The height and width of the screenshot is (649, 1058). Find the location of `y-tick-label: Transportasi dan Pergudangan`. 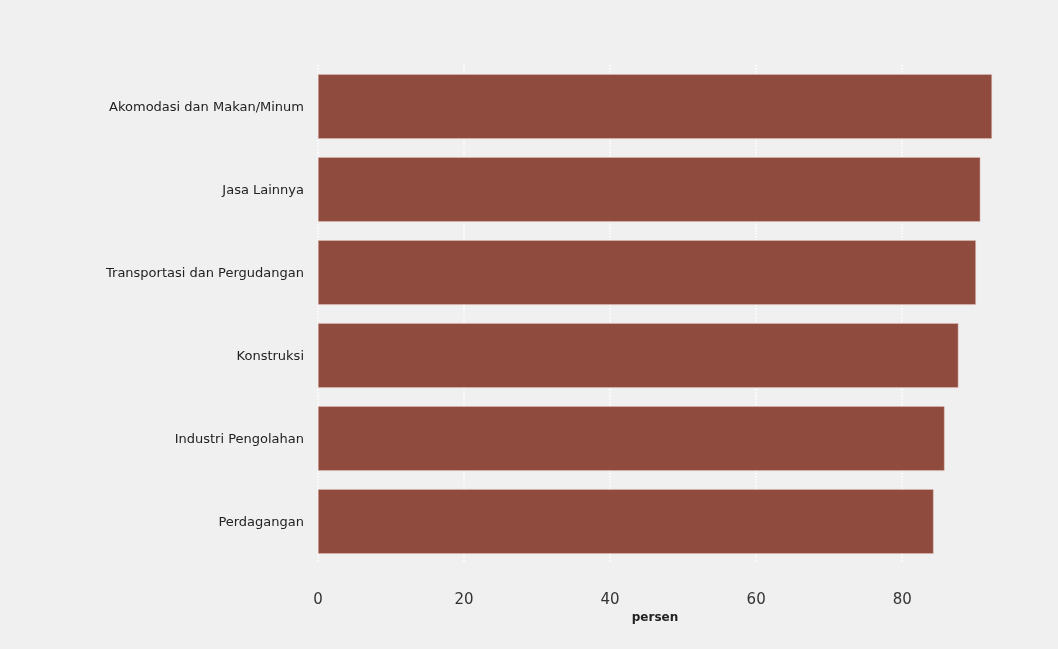

y-tick-label: Transportasi dan Pergudangan is located at coordinates (204, 272).